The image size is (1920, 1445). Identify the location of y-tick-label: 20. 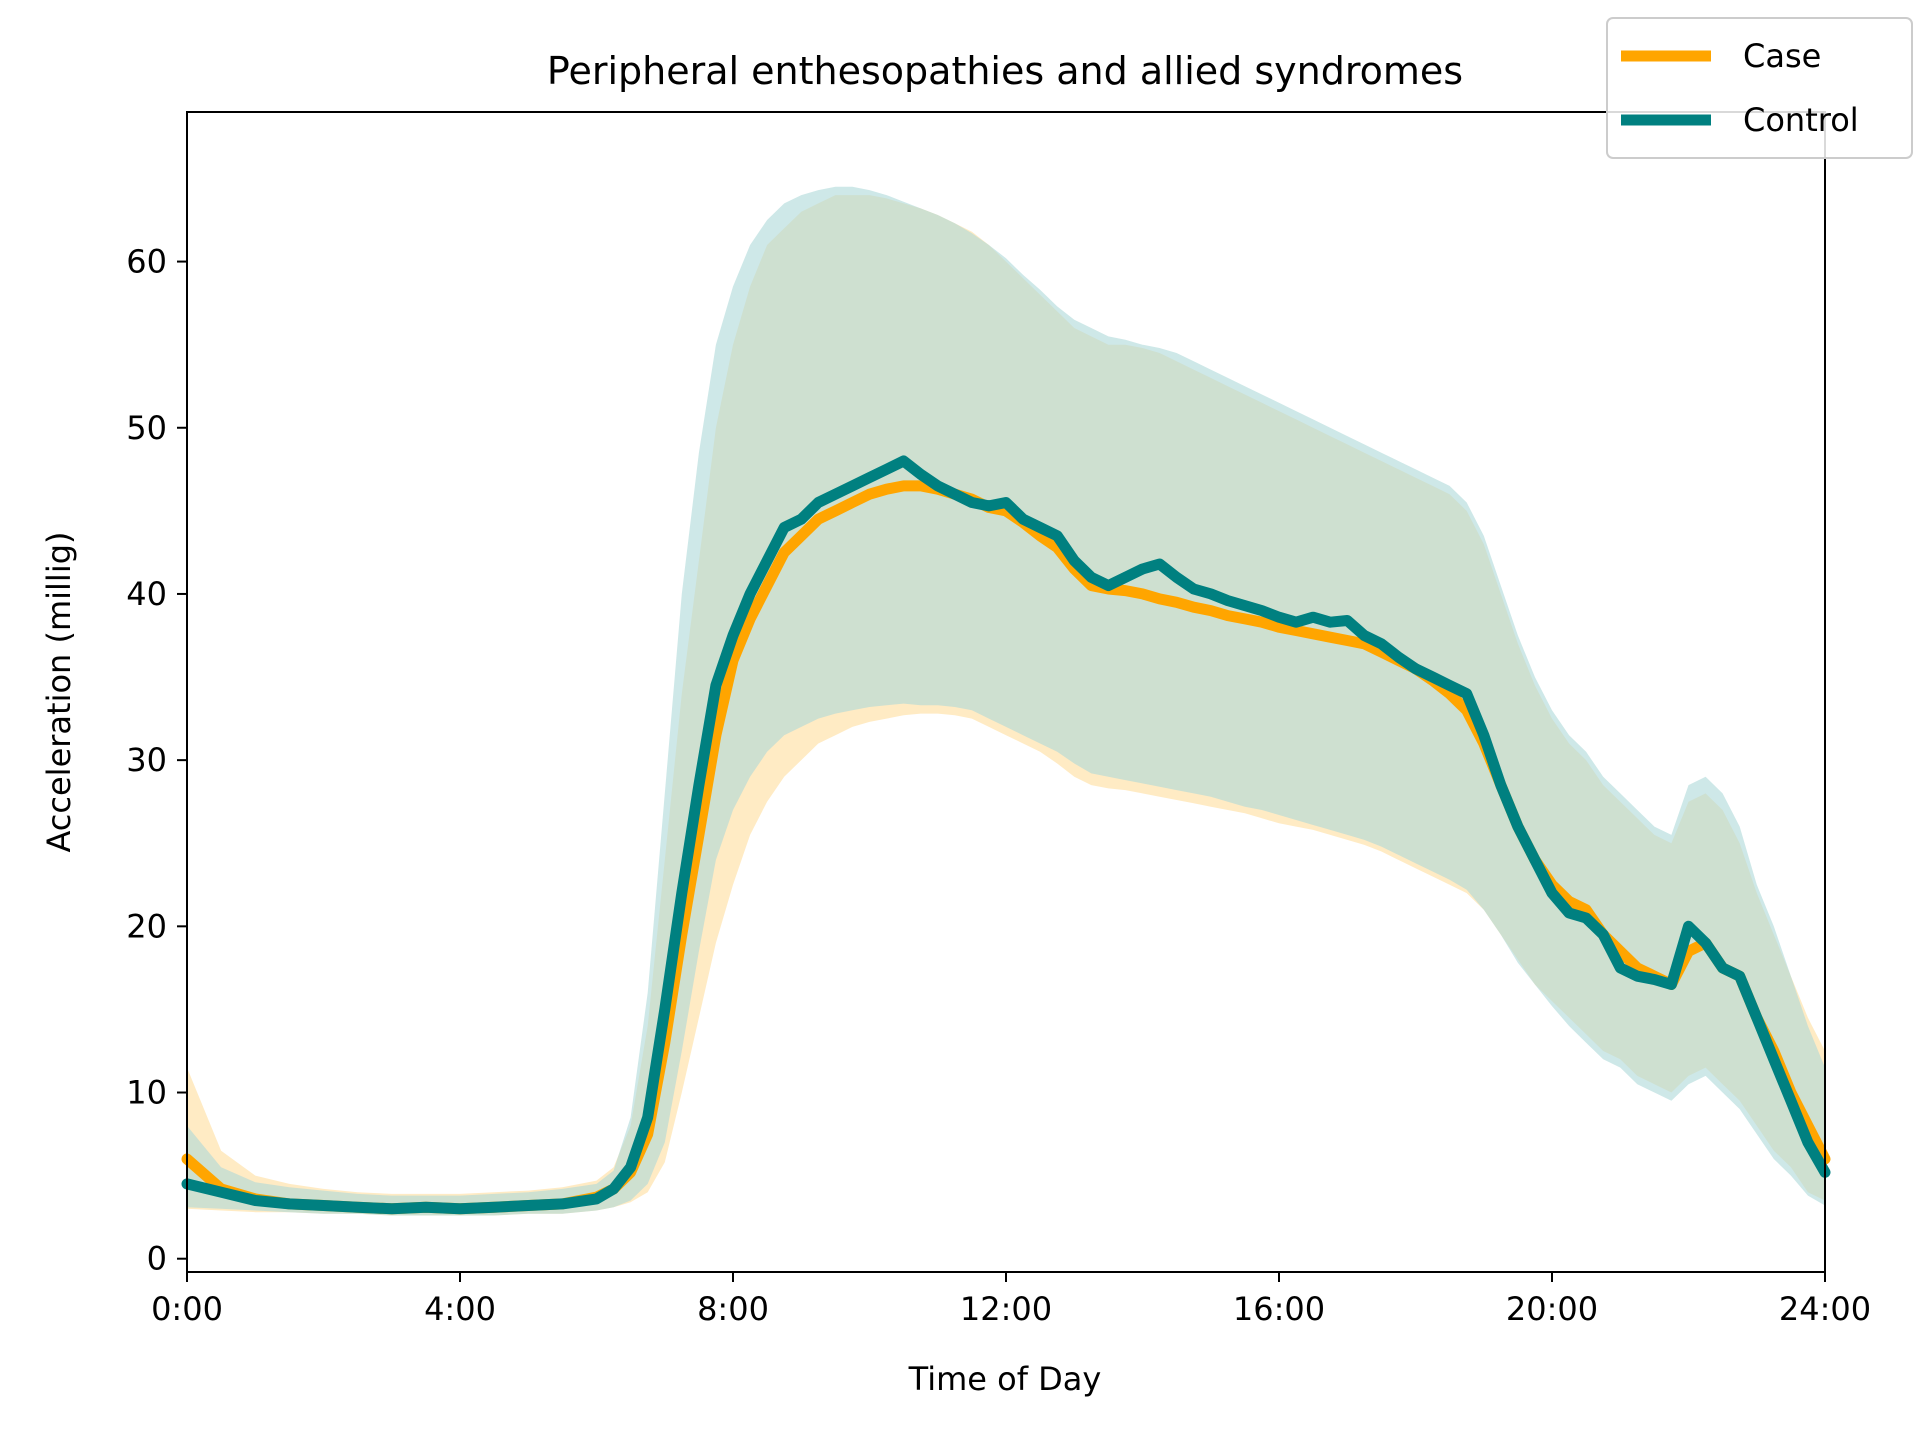
(146, 926).